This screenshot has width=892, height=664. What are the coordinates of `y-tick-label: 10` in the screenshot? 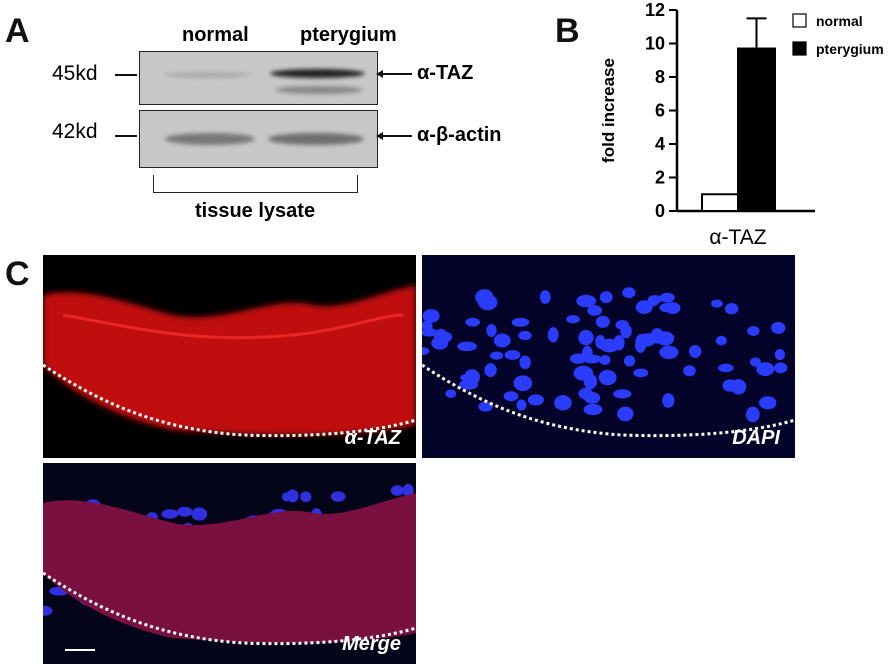 It's located at (655, 44).